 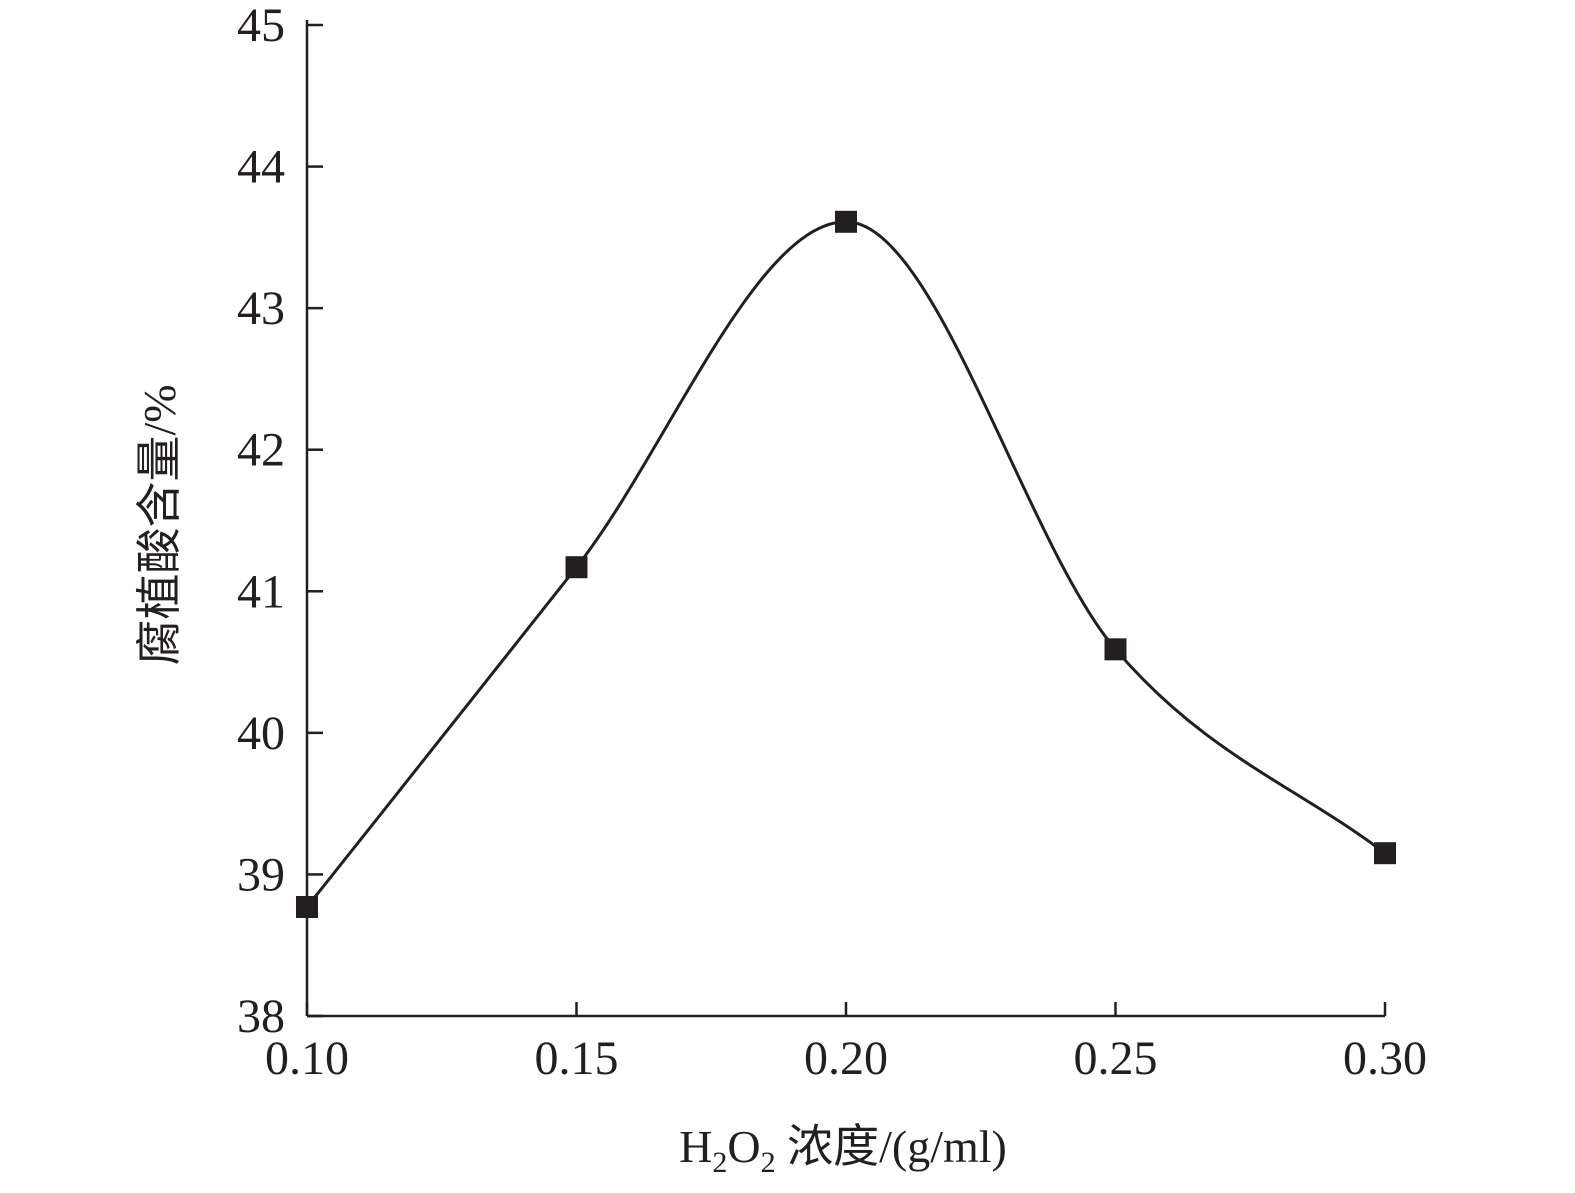 What do you see at coordinates (159, 524) in the screenshot?
I see `y-axis-title: 腐植酸含量/%` at bounding box center [159, 524].